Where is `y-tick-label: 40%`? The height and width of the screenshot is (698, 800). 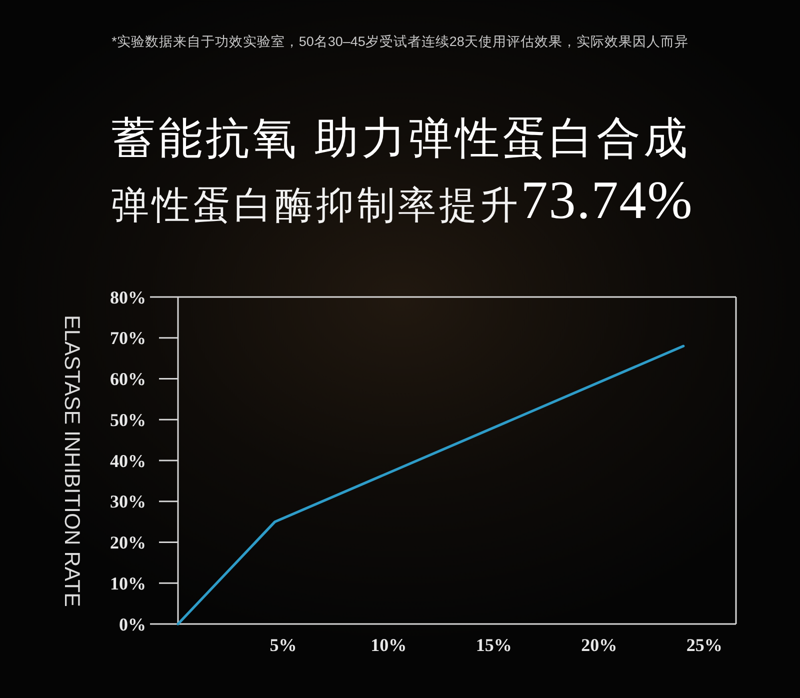
y-tick-label: 40% is located at coordinates (128, 460).